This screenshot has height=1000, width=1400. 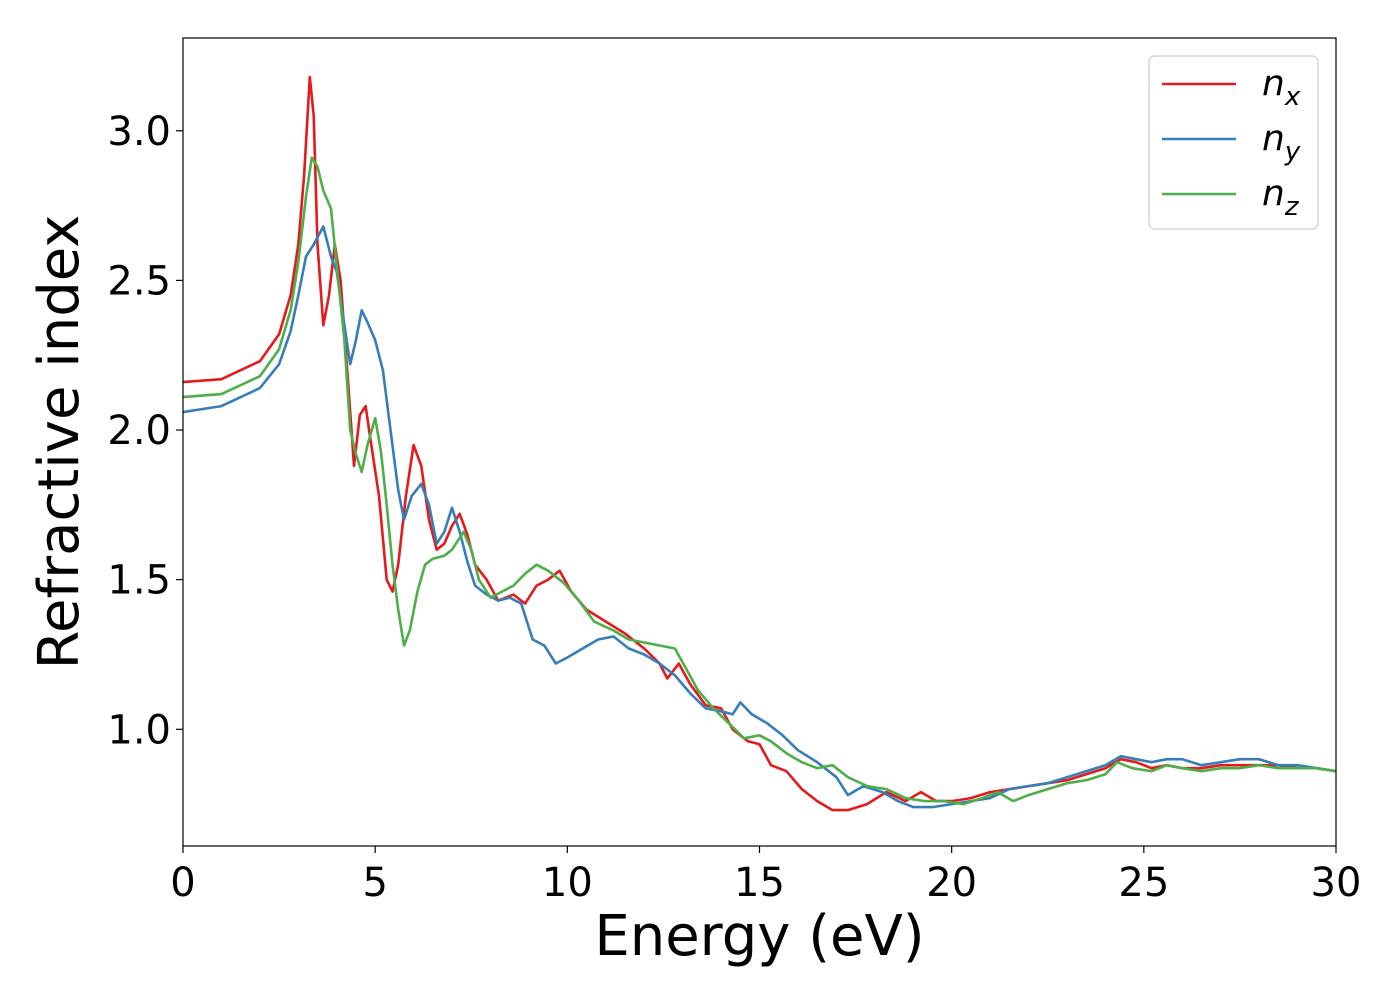 I want to click on x-tick-label: 30, so click(x=1336, y=883).